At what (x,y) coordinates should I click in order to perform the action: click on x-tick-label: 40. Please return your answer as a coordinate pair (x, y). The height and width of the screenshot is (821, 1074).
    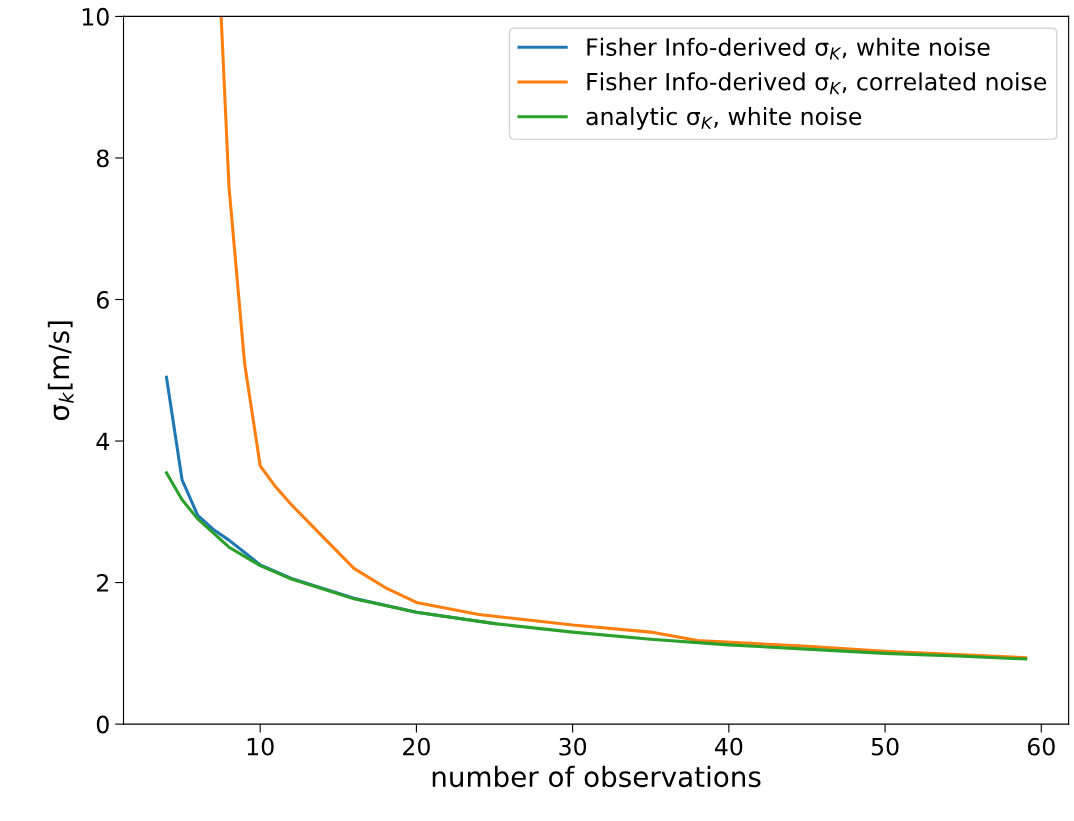
    Looking at the image, I should click on (728, 746).